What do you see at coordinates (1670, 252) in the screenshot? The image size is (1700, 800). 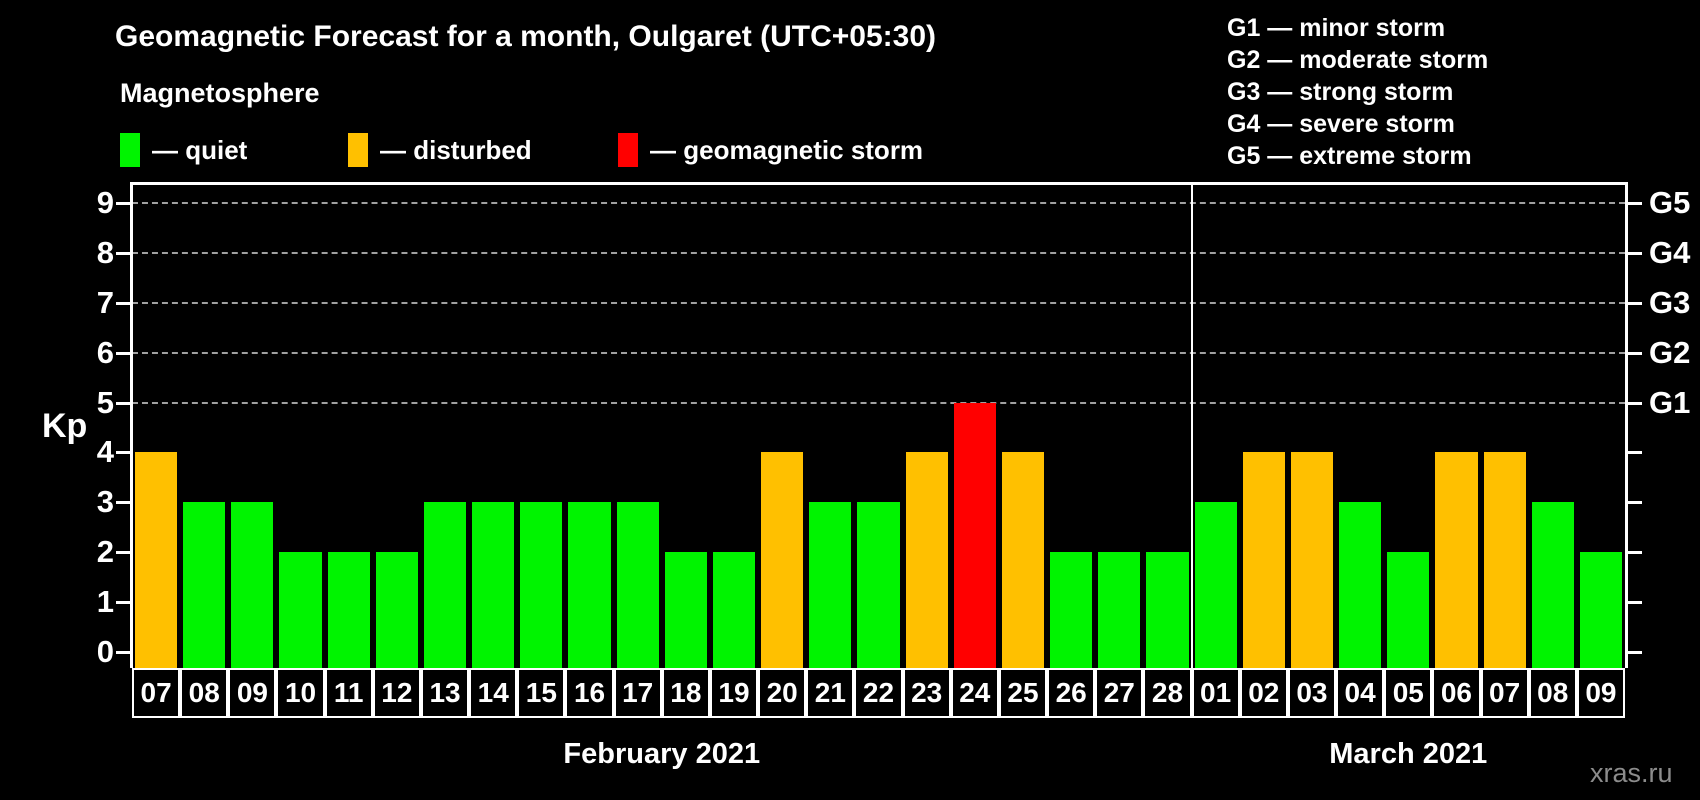 I see `right-axis-label-g4: G4` at bounding box center [1670, 252].